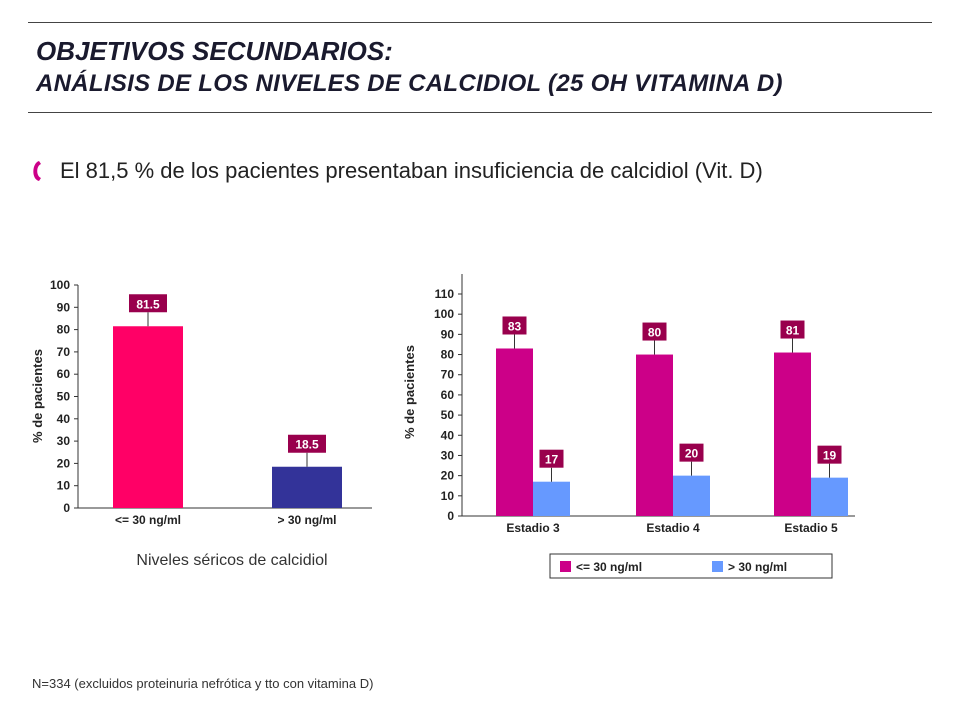 The width and height of the screenshot is (960, 720). I want to click on legend-label: <= 30 ng/ml, so click(609, 567).